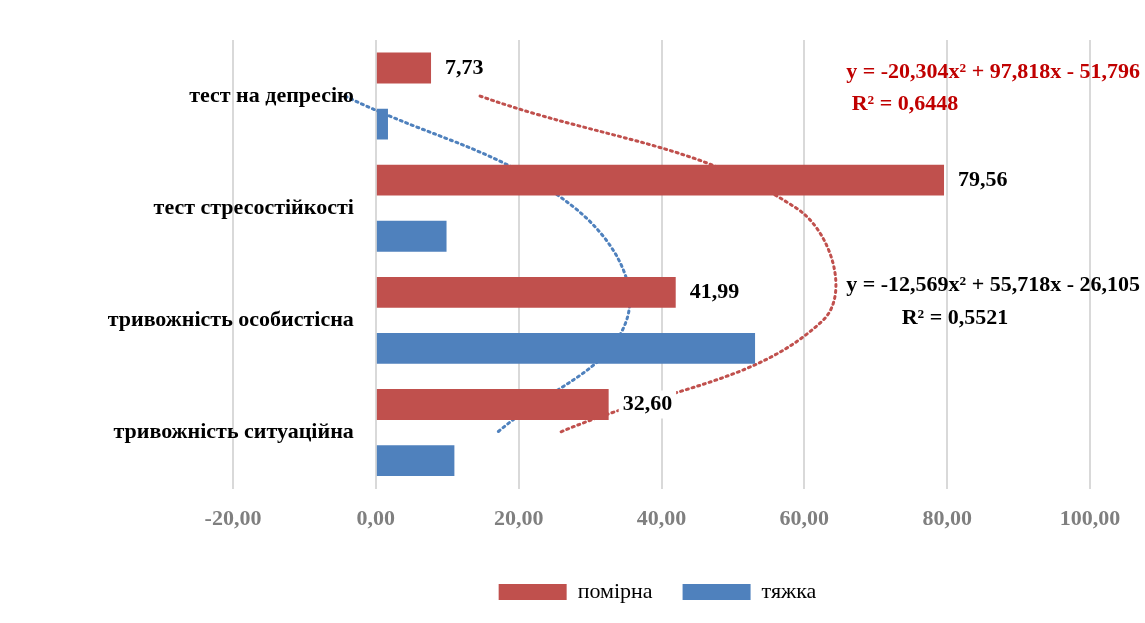  Describe the element at coordinates (615, 590) in the screenshot. I see `legend-label: помірна` at that location.